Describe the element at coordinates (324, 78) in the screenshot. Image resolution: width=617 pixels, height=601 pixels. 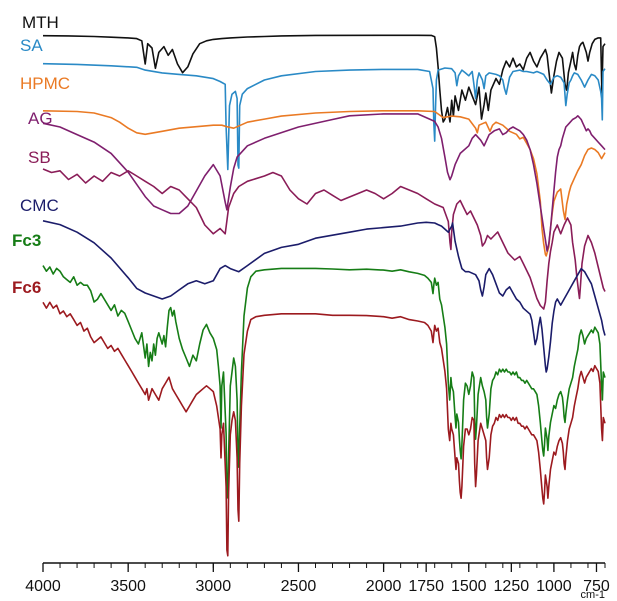
I see `trace-mth` at that location.